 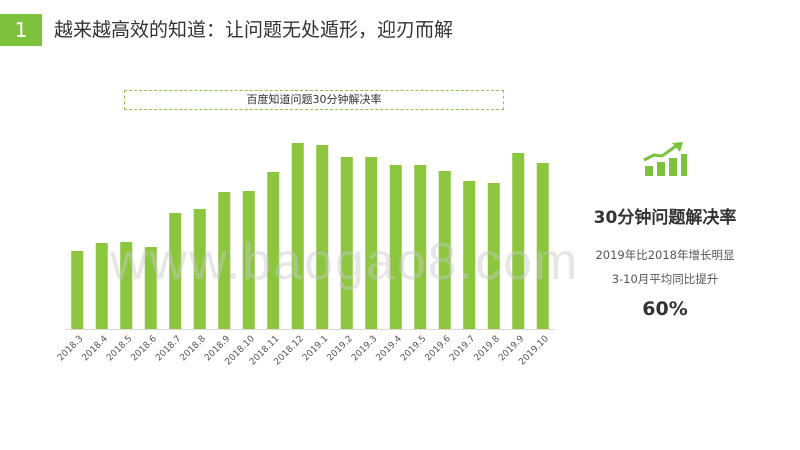 I want to click on x-tick-label: 2018.3, so click(x=70, y=348).